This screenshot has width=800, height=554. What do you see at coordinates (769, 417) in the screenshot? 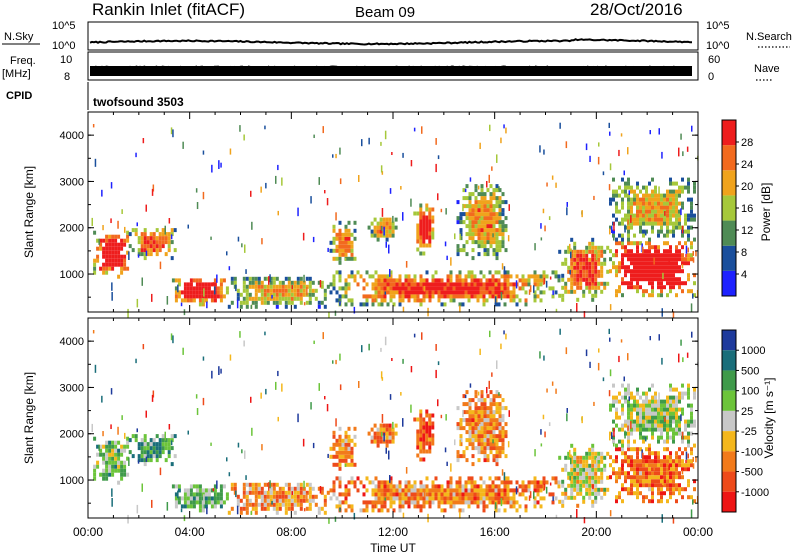
I see `velocity-colorbar-label: Velocity [m s⁻¹]` at bounding box center [769, 417].